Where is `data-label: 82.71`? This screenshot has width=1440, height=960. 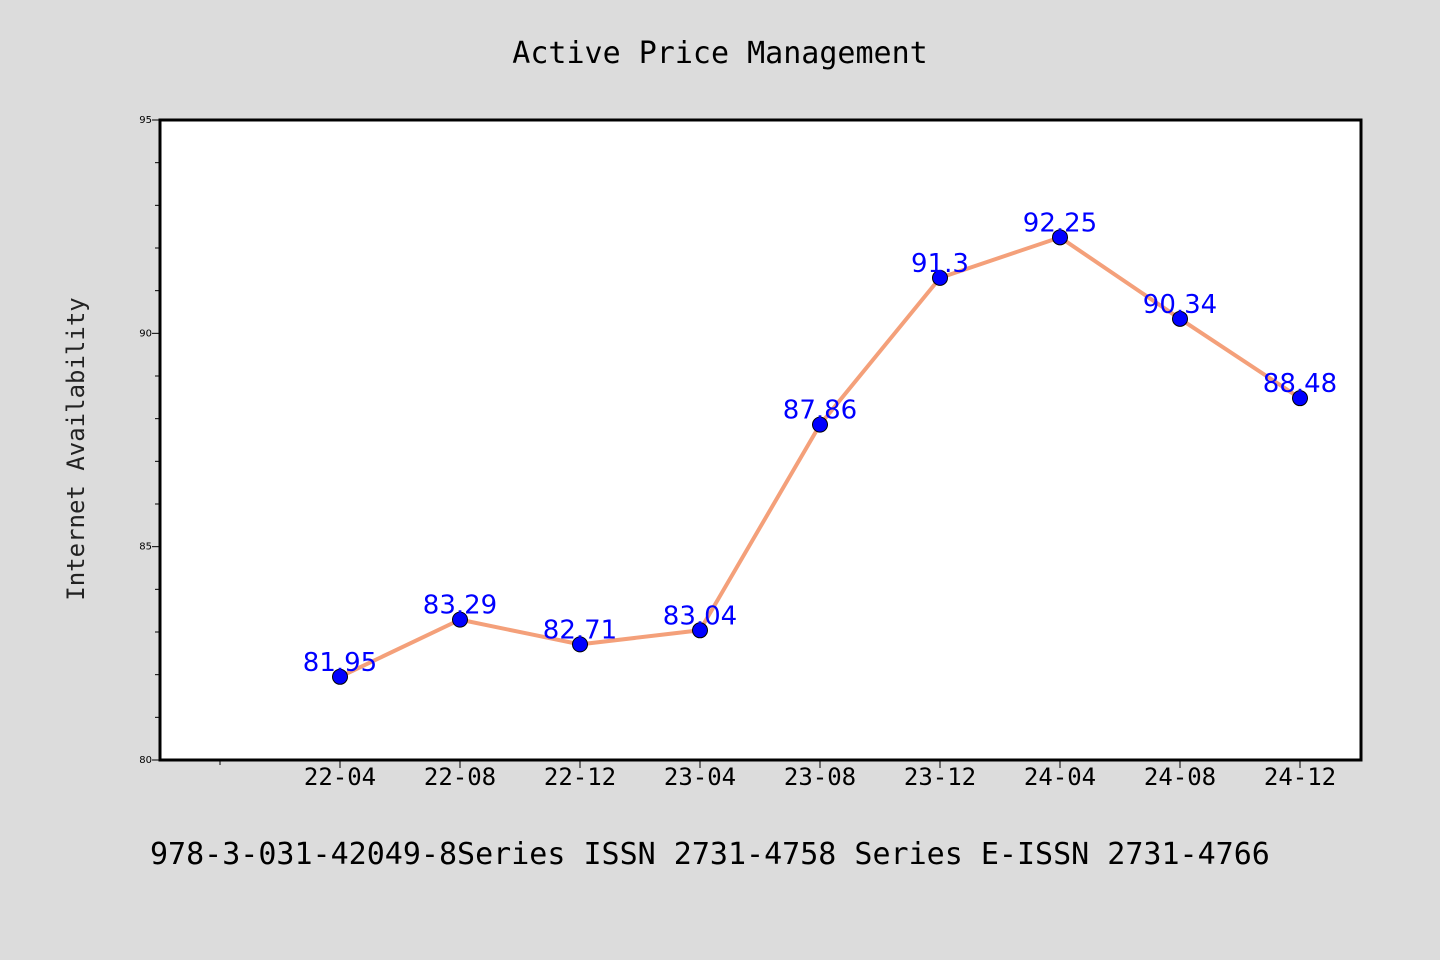
data-label: 82.71 is located at coordinates (580, 630).